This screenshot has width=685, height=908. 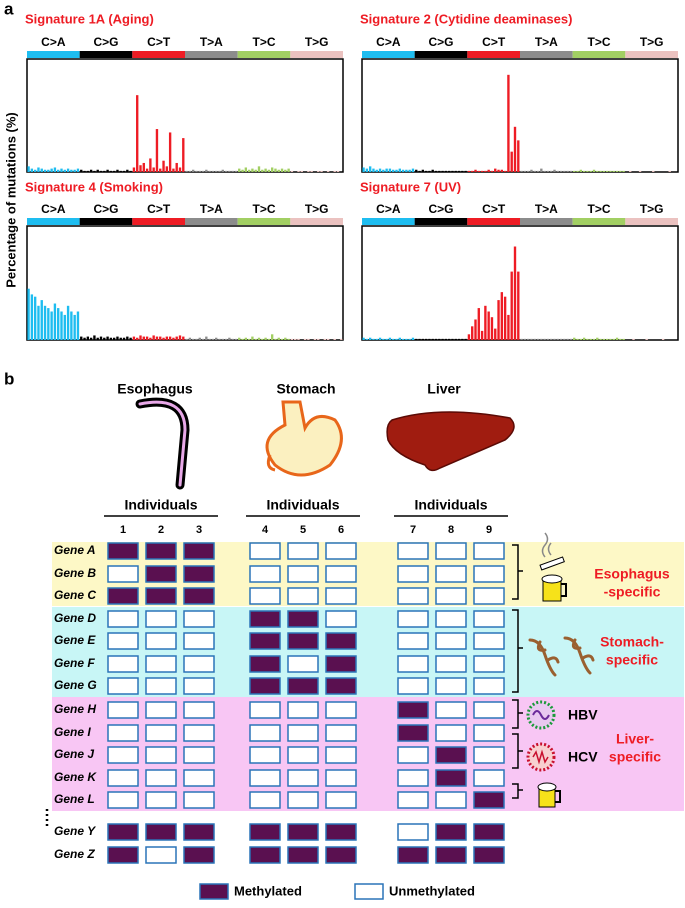 I want to click on mutation-type-label: T>A, so click(x=546, y=42).